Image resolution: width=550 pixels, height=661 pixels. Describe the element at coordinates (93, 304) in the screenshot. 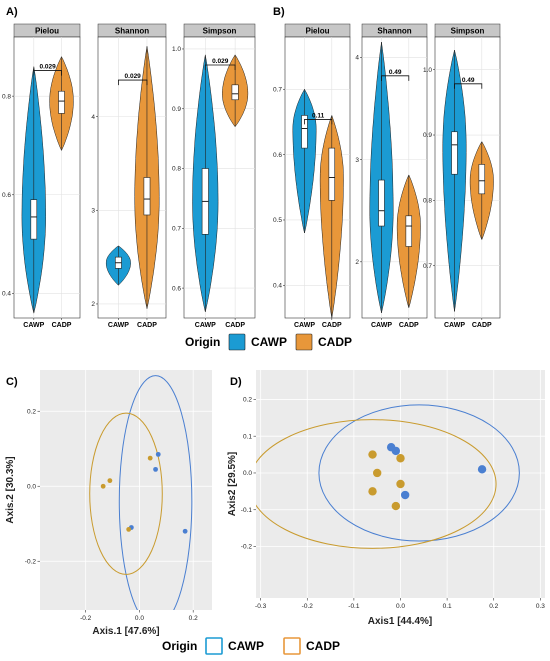

I see `panel-a-facet-shannon-ytick-label: 2` at that location.